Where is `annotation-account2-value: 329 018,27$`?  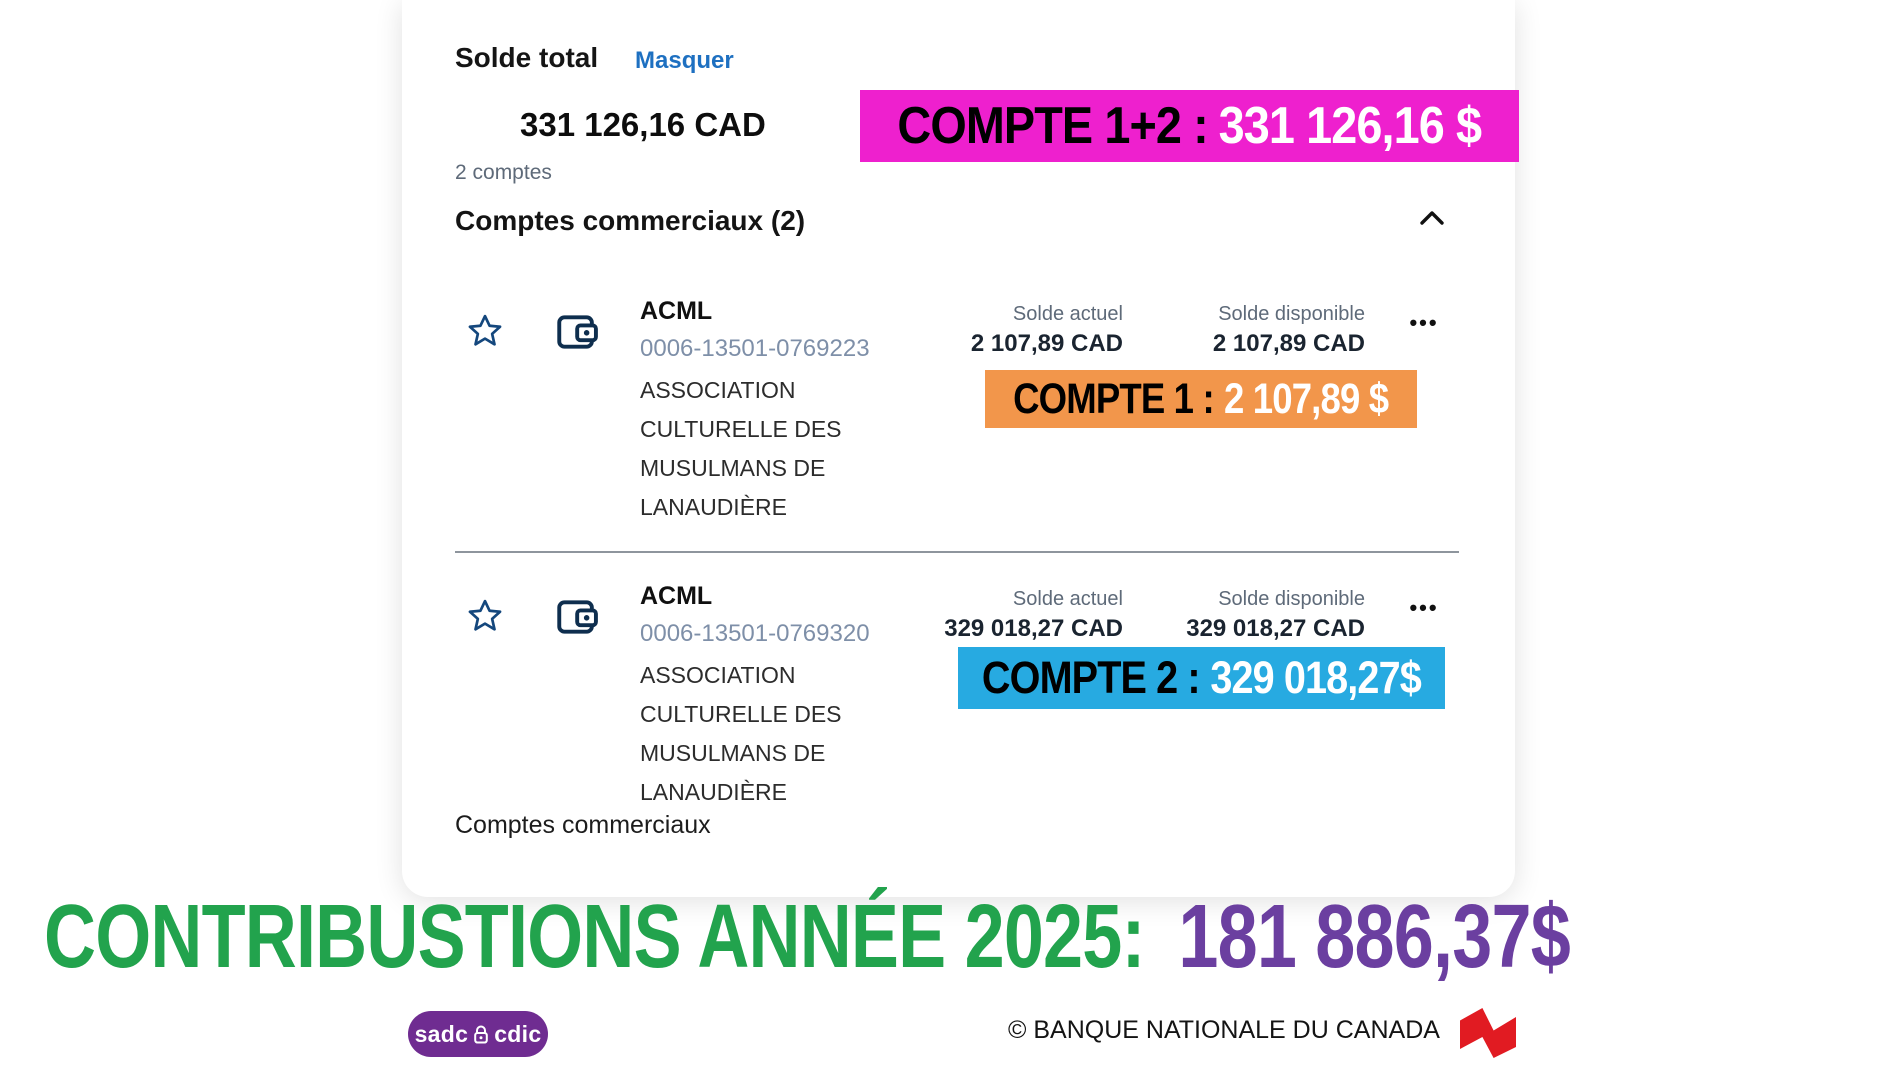
annotation-account2-value: 329 018,27$ is located at coordinates (1315, 677).